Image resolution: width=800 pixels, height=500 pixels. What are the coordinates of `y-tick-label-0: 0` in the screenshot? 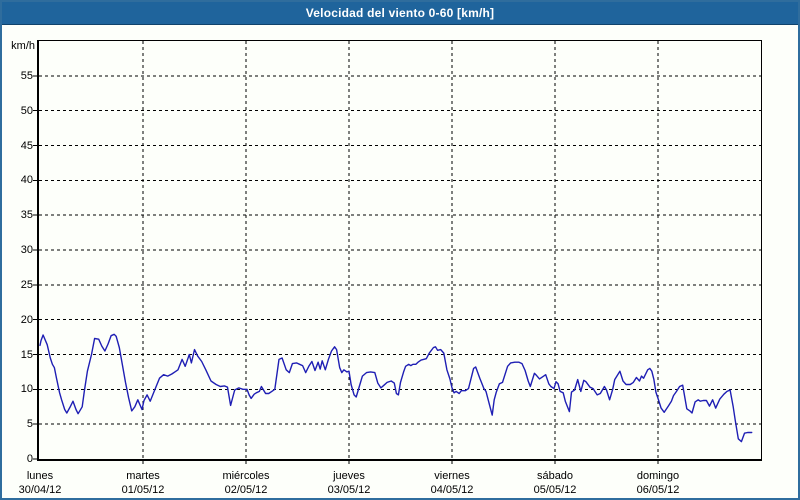 It's located at (29, 459).